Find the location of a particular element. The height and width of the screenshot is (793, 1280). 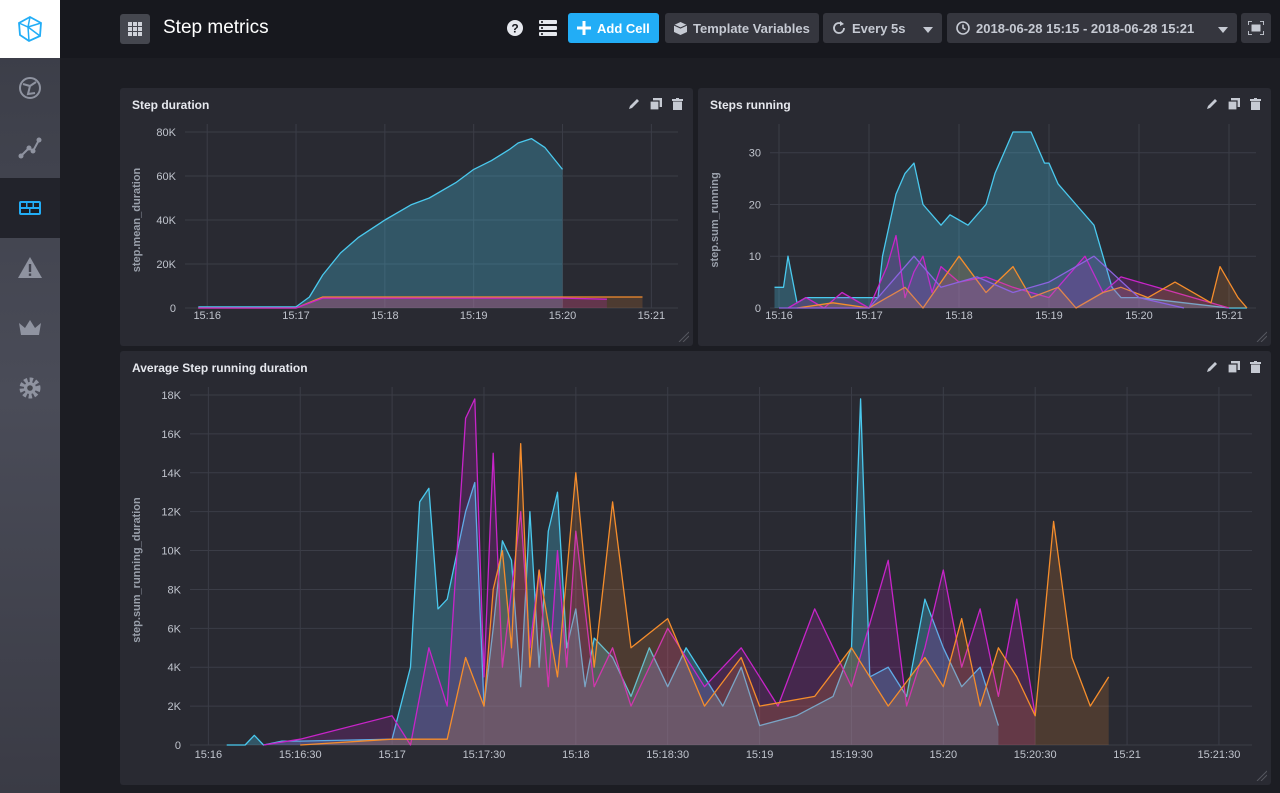

nav-item-explore is located at coordinates (30, 148).